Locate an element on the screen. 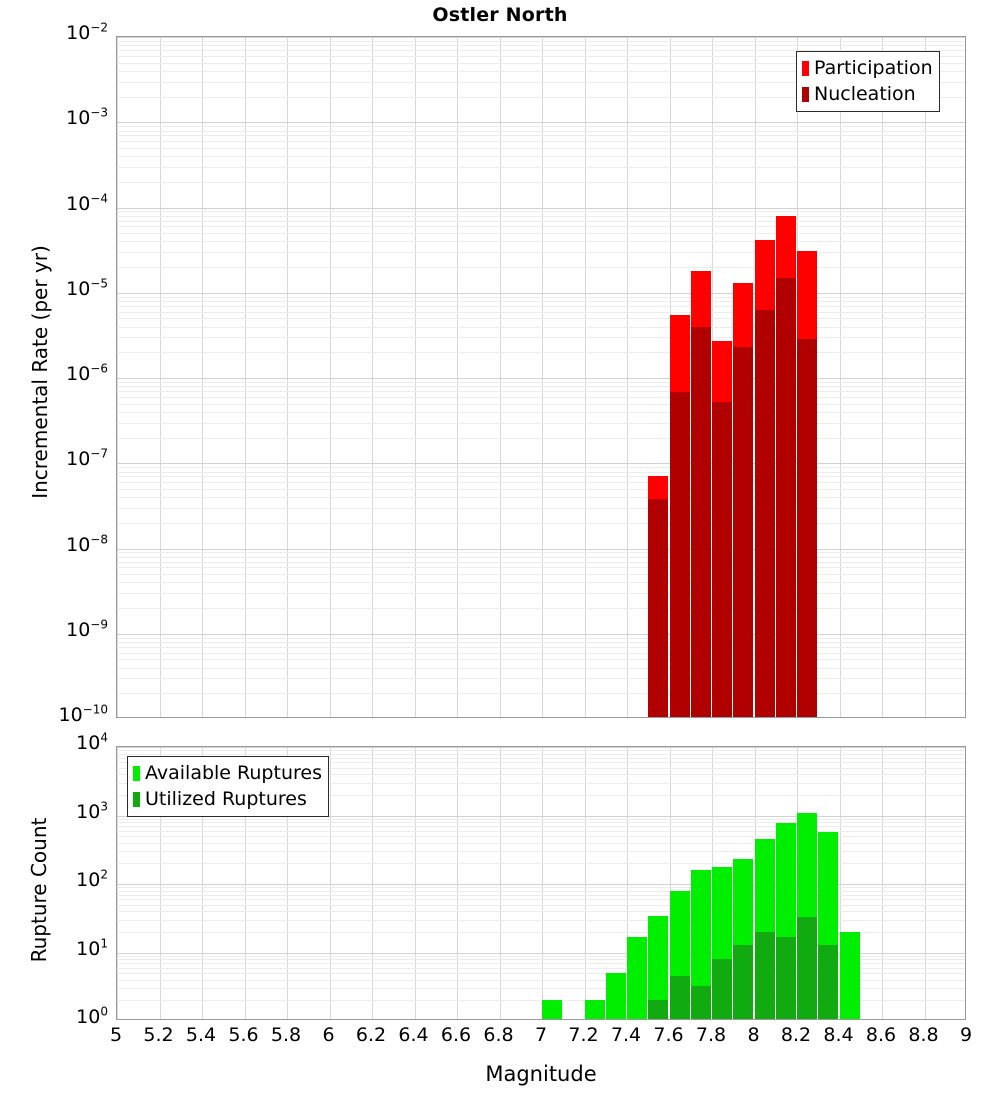  available-ruptures-swatch-icon is located at coordinates (136, 773).